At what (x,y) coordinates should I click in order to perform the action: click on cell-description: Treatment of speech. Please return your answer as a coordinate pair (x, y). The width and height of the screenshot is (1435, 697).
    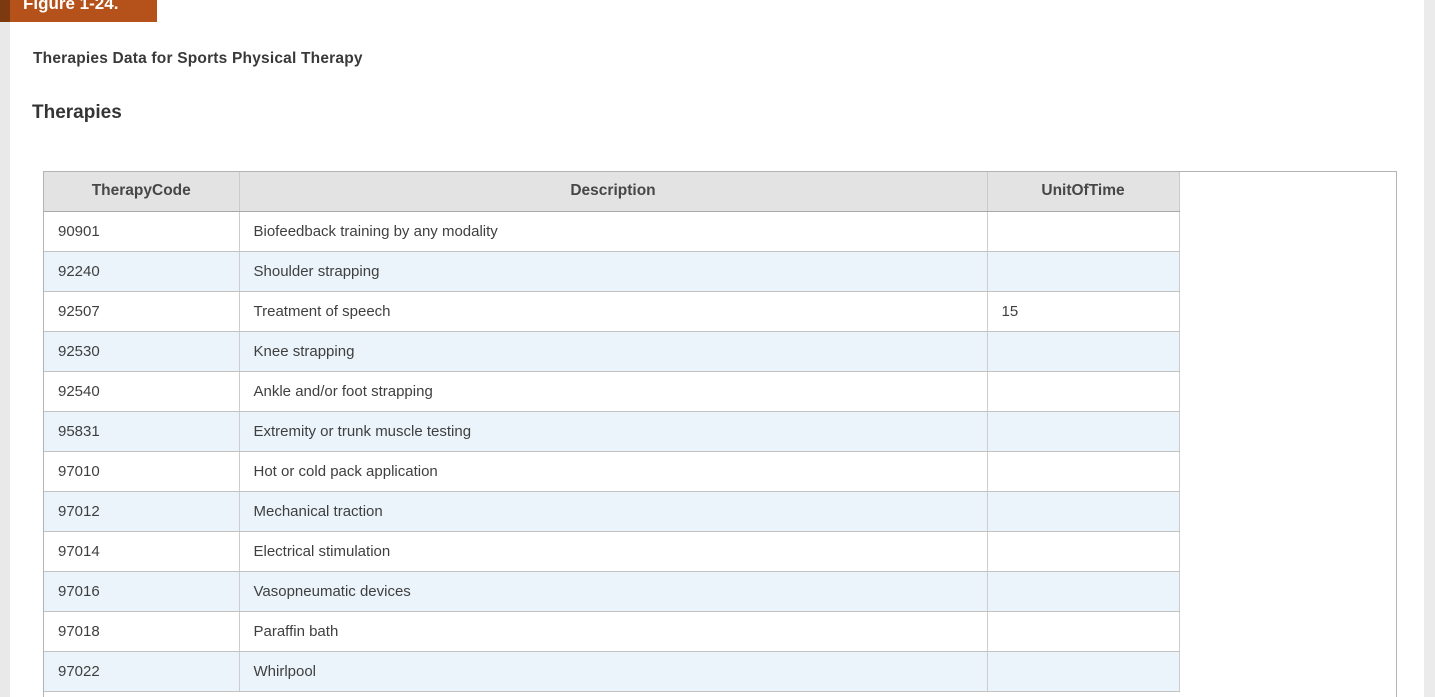
    Looking at the image, I should click on (613, 311).